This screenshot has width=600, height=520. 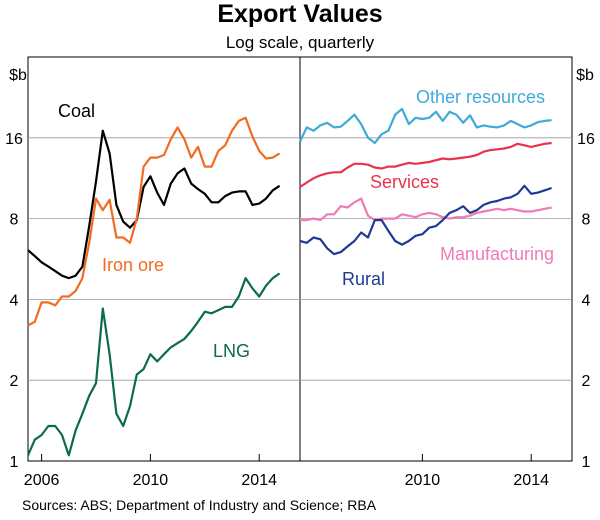 I want to click on y-tick-label-right: 1, so click(x=586, y=462).